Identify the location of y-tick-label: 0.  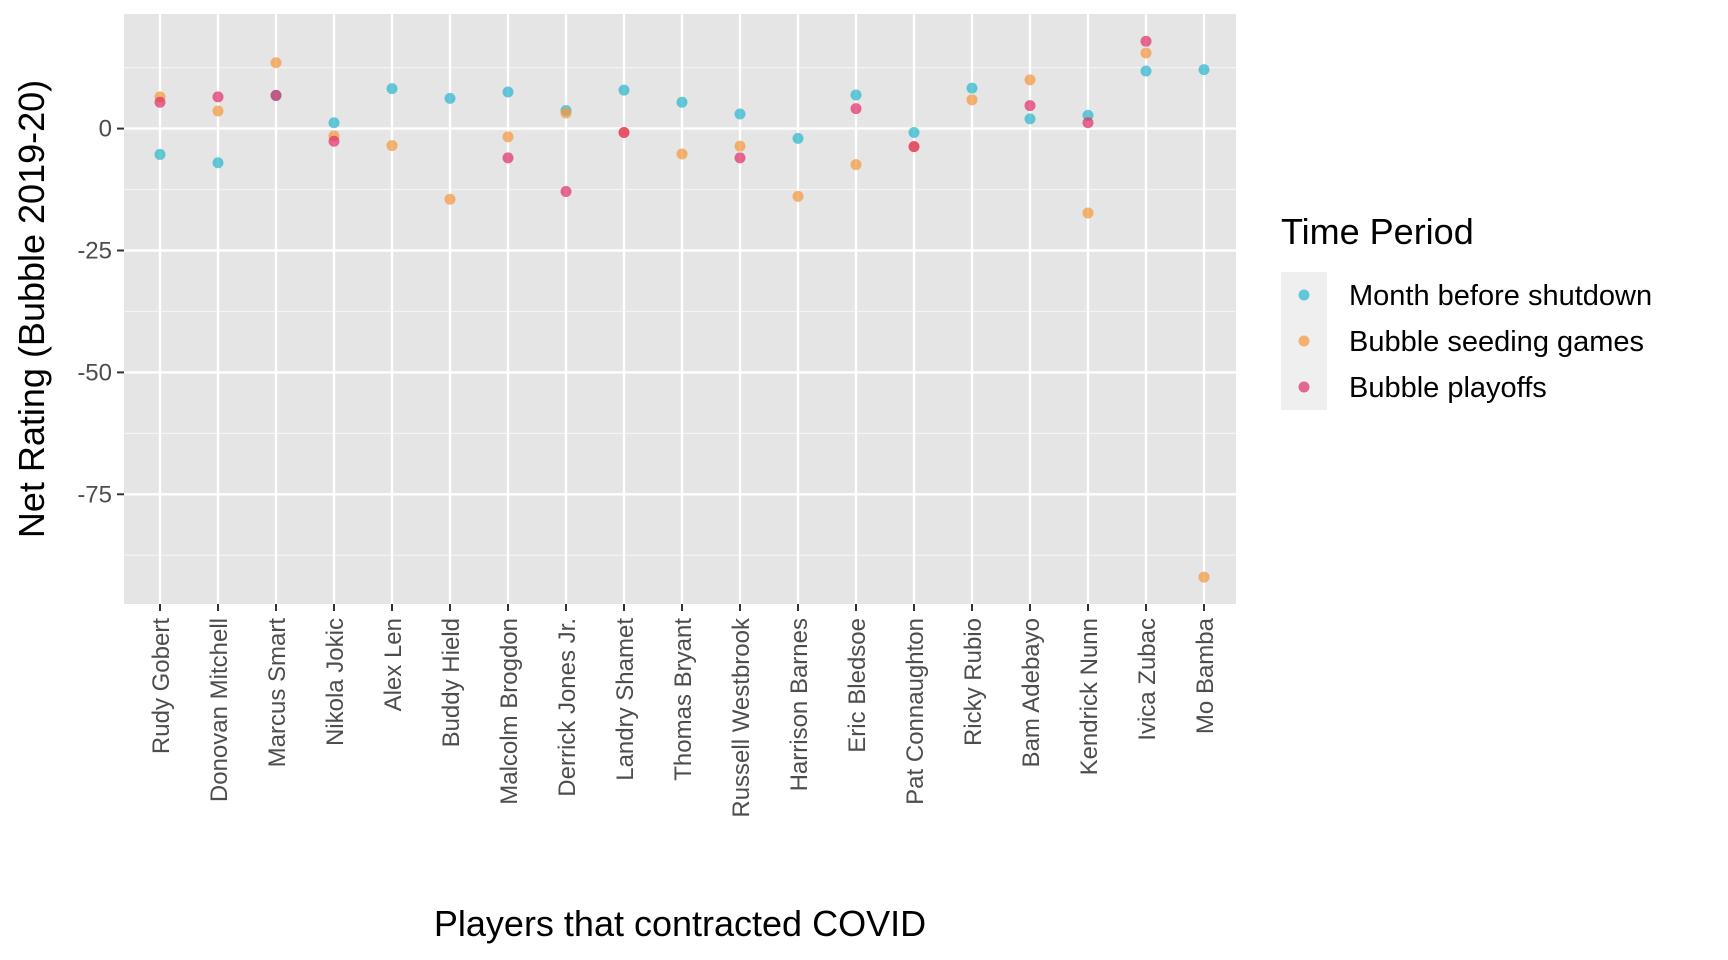
(105, 129).